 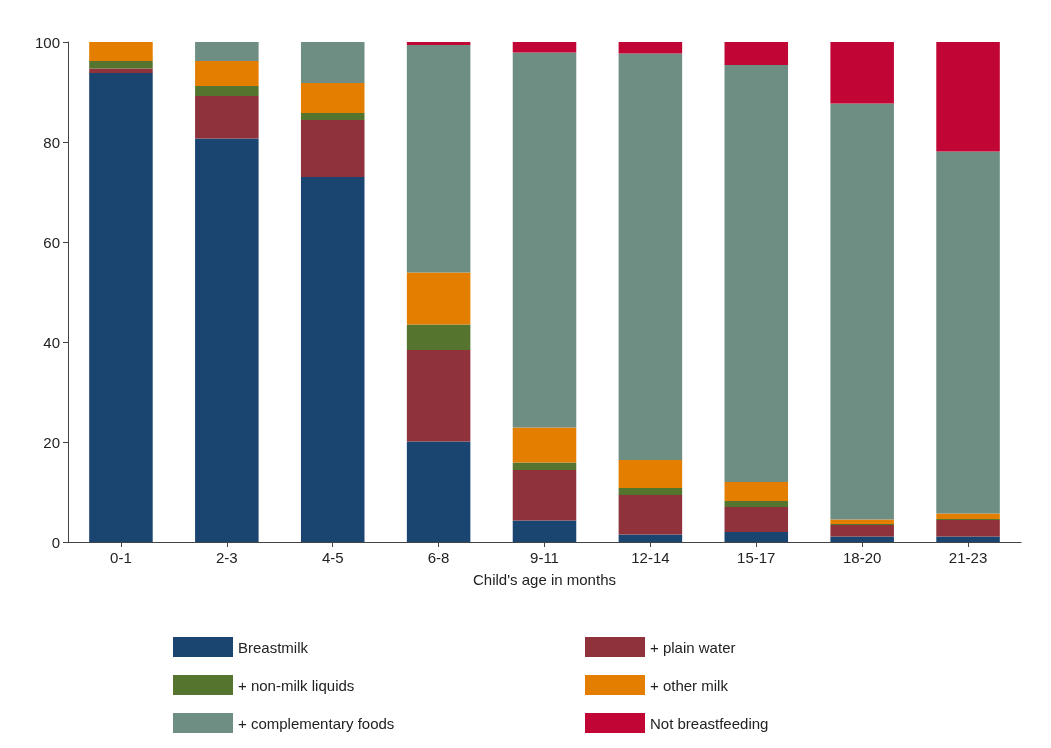 What do you see at coordinates (756, 557) in the screenshot?
I see `x-tick-label: 15-17` at bounding box center [756, 557].